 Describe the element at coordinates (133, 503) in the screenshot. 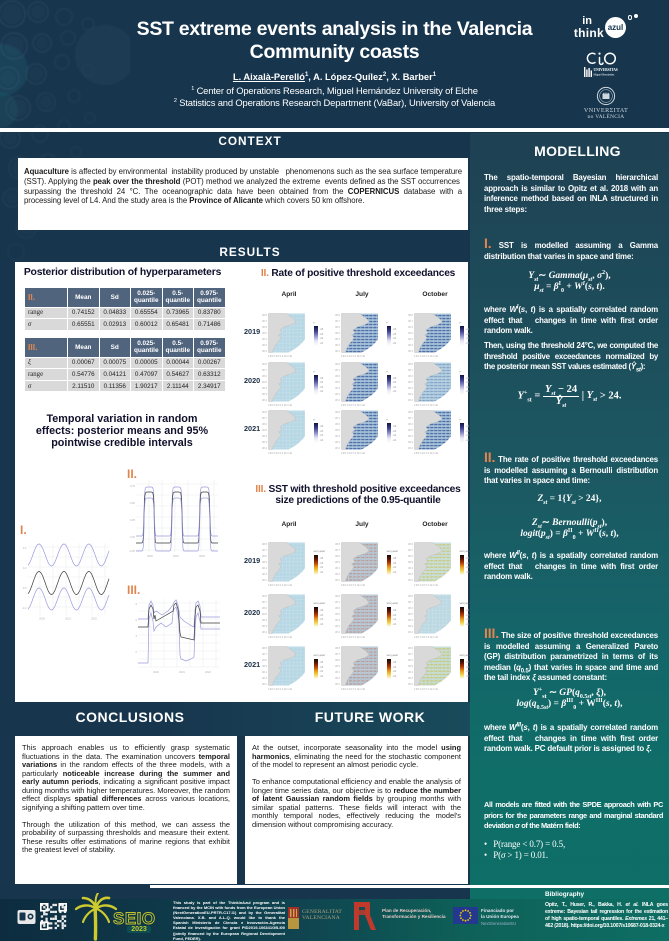

I see `svg-text: 0.50` at that location.